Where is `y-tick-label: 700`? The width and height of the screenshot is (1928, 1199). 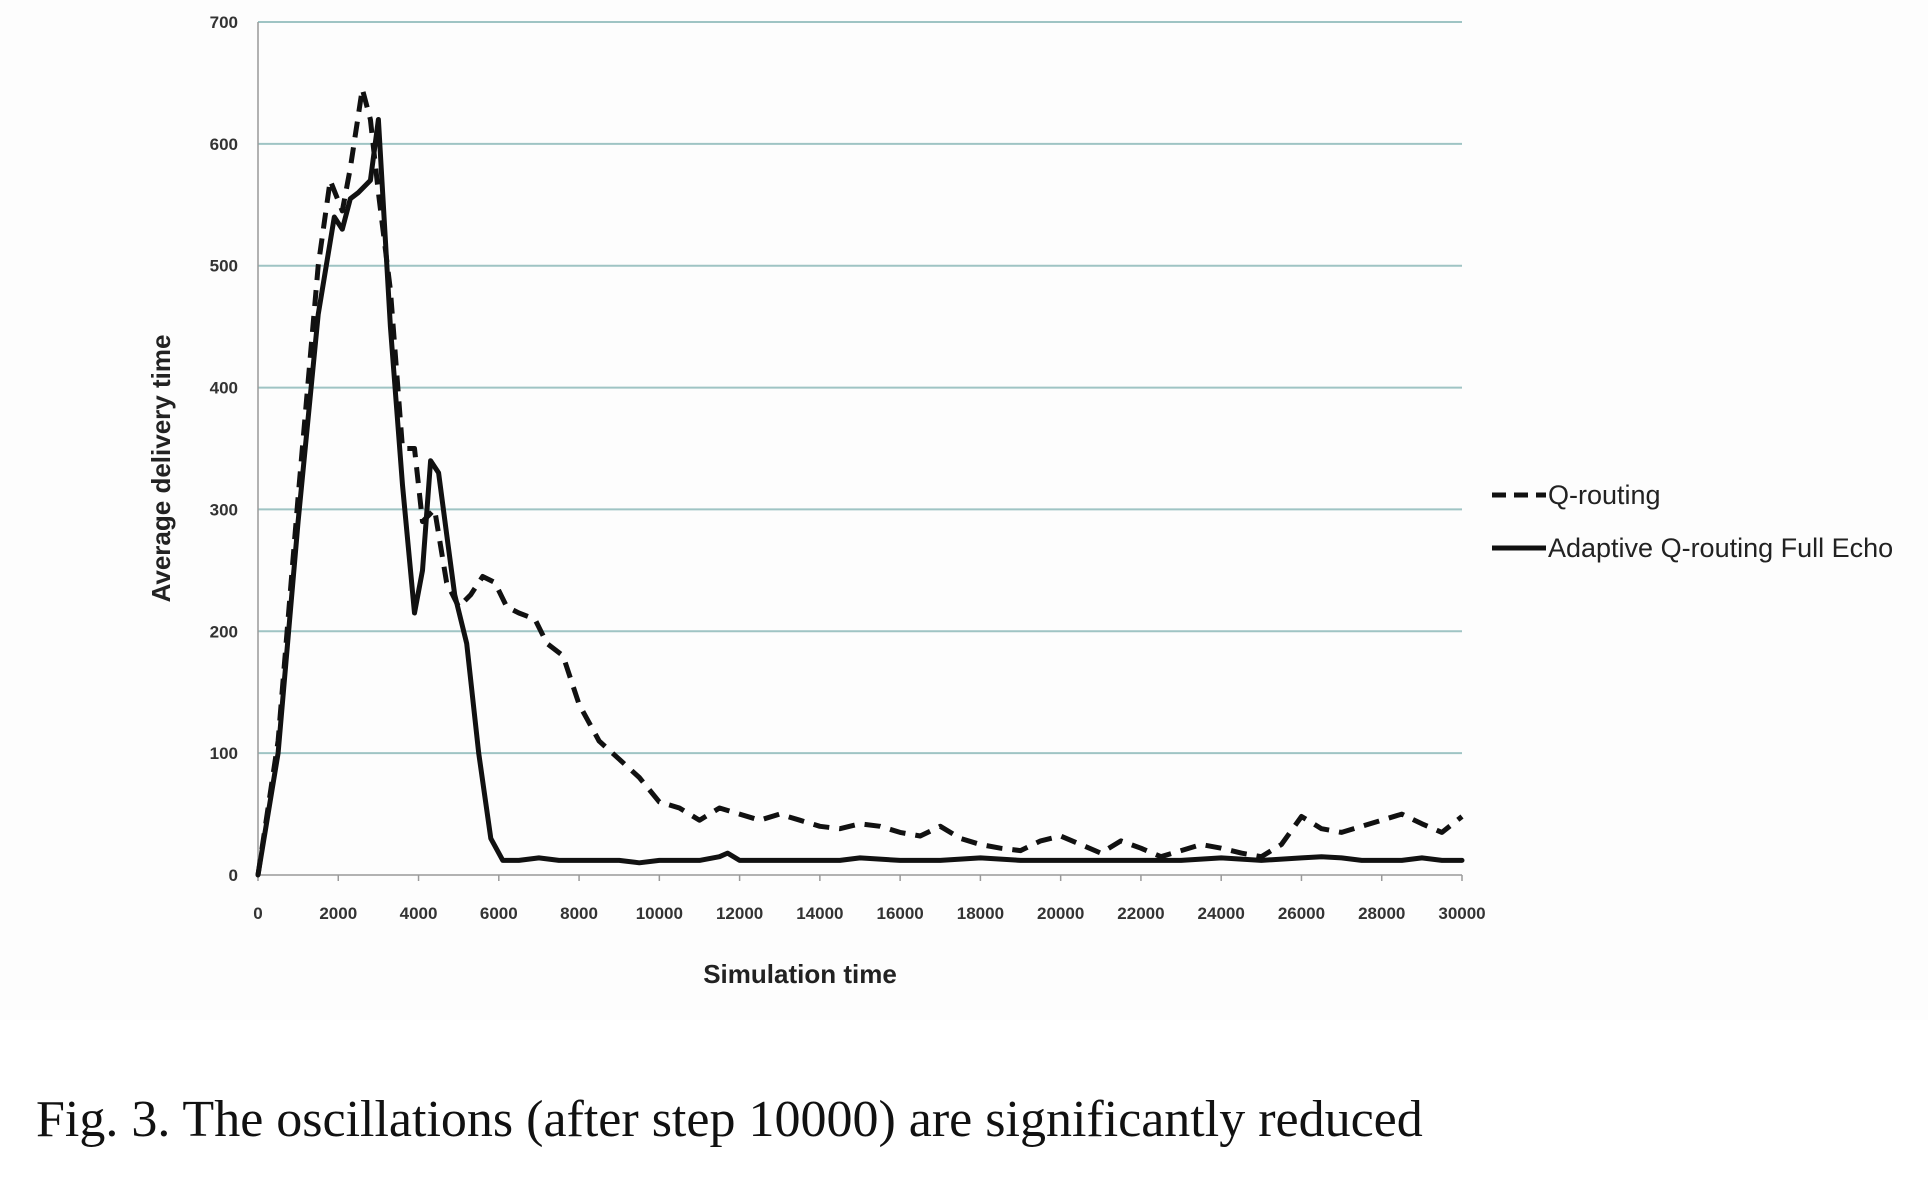
y-tick-label: 700 is located at coordinates (224, 22).